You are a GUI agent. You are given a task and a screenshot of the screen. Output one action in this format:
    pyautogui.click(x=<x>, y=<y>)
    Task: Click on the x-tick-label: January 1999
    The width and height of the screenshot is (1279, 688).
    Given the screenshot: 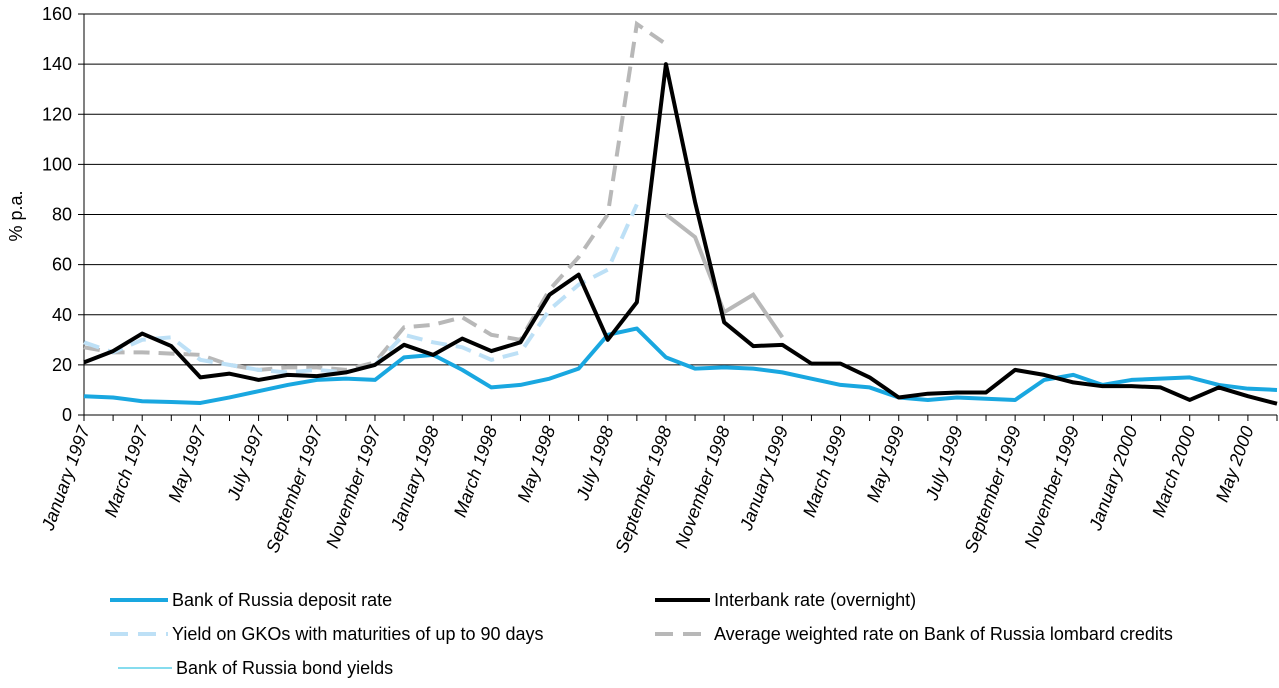 What is the action you would take?
    pyautogui.click(x=764, y=479)
    